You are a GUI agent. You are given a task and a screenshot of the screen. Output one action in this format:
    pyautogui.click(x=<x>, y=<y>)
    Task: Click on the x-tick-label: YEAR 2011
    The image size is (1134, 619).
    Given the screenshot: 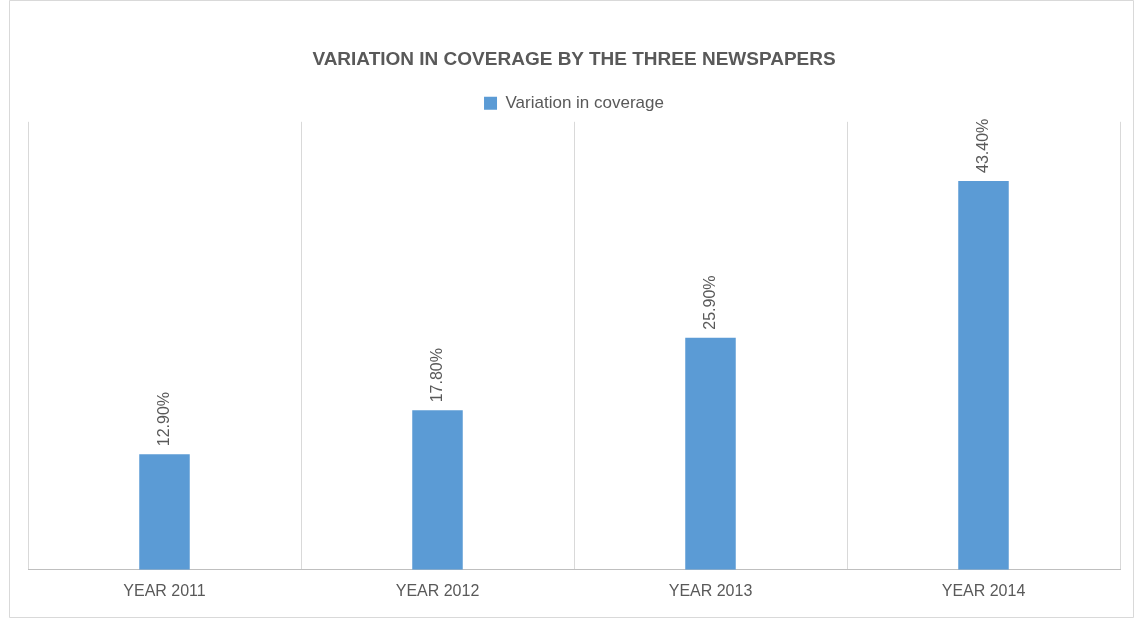 What is the action you would take?
    pyautogui.click(x=164, y=590)
    